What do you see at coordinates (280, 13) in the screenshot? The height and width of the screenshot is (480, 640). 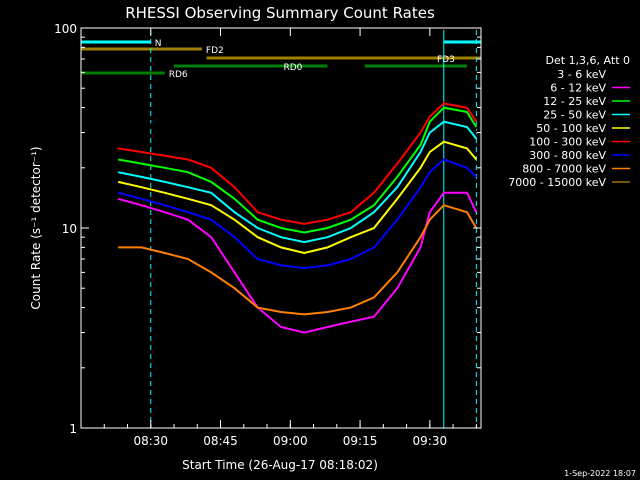 I see `chart-title: RHESSI Observing Summary Count Rates` at bounding box center [280, 13].